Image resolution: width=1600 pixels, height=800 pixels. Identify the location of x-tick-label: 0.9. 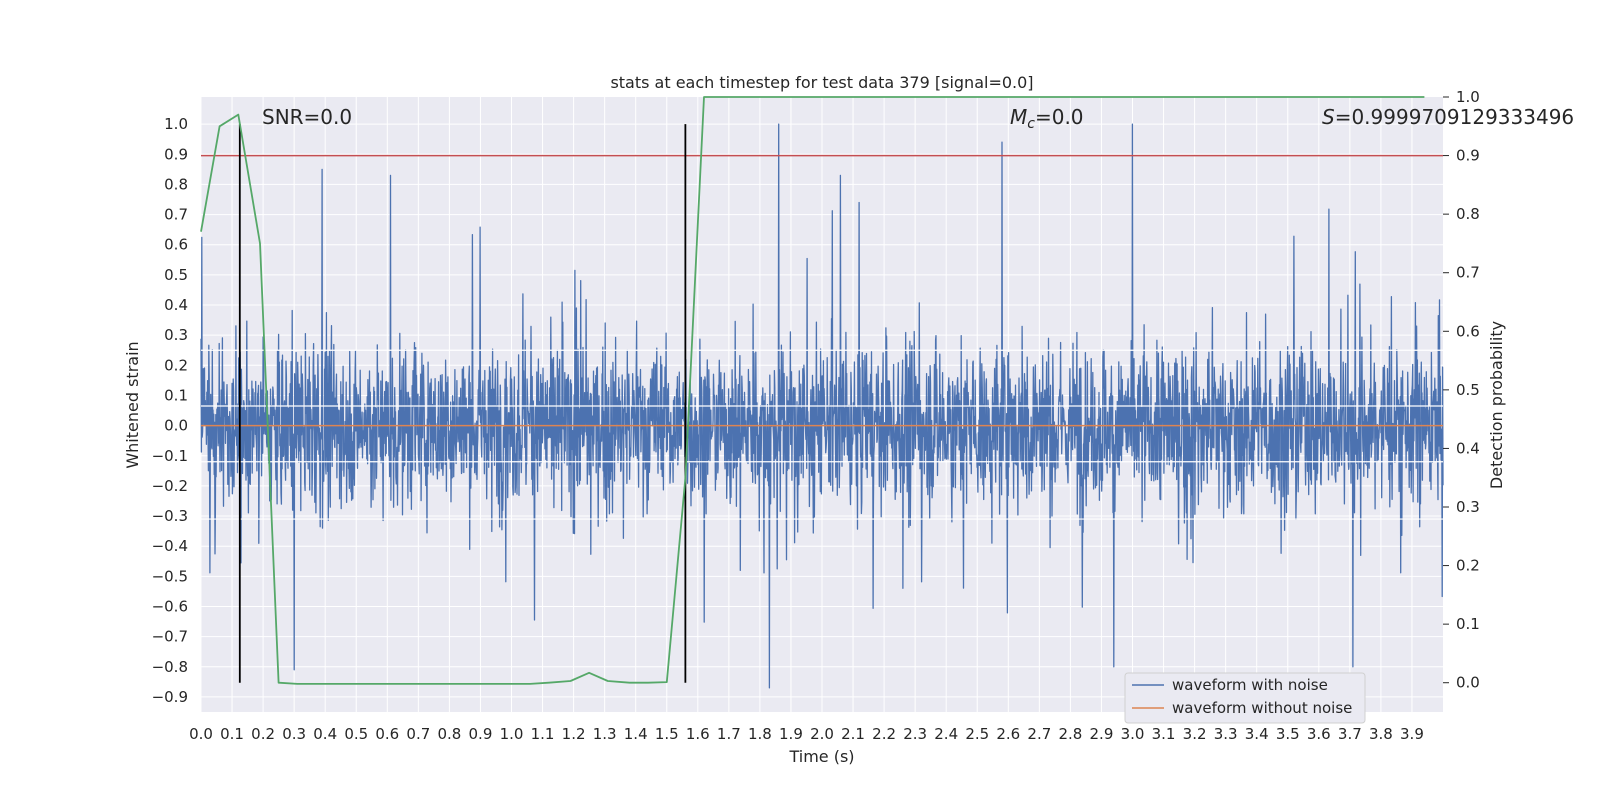
(481, 734).